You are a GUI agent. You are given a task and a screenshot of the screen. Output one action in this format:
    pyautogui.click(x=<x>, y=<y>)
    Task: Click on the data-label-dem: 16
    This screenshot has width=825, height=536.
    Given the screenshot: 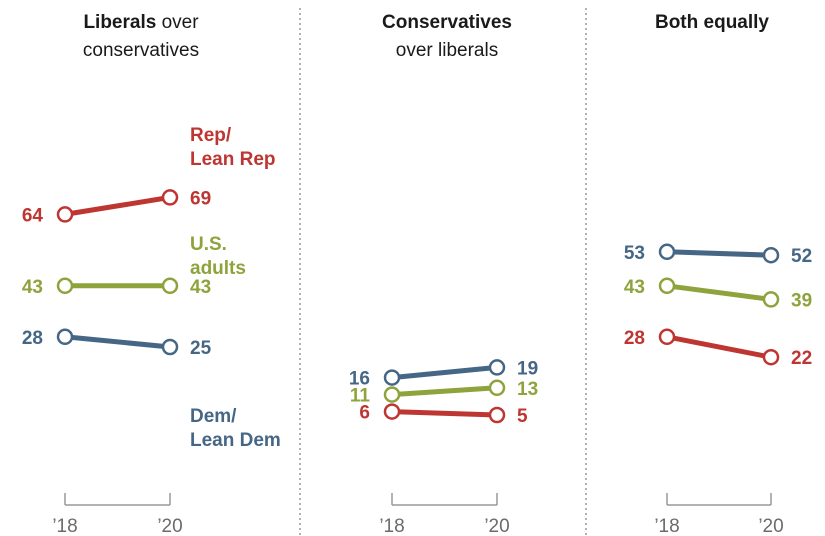 What is the action you would take?
    pyautogui.click(x=359, y=379)
    